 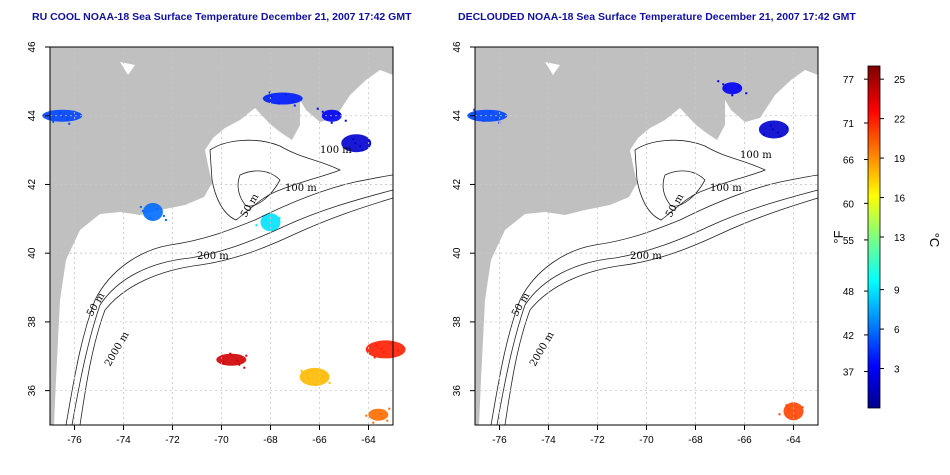 I want to click on colorbar, so click(x=874, y=237).